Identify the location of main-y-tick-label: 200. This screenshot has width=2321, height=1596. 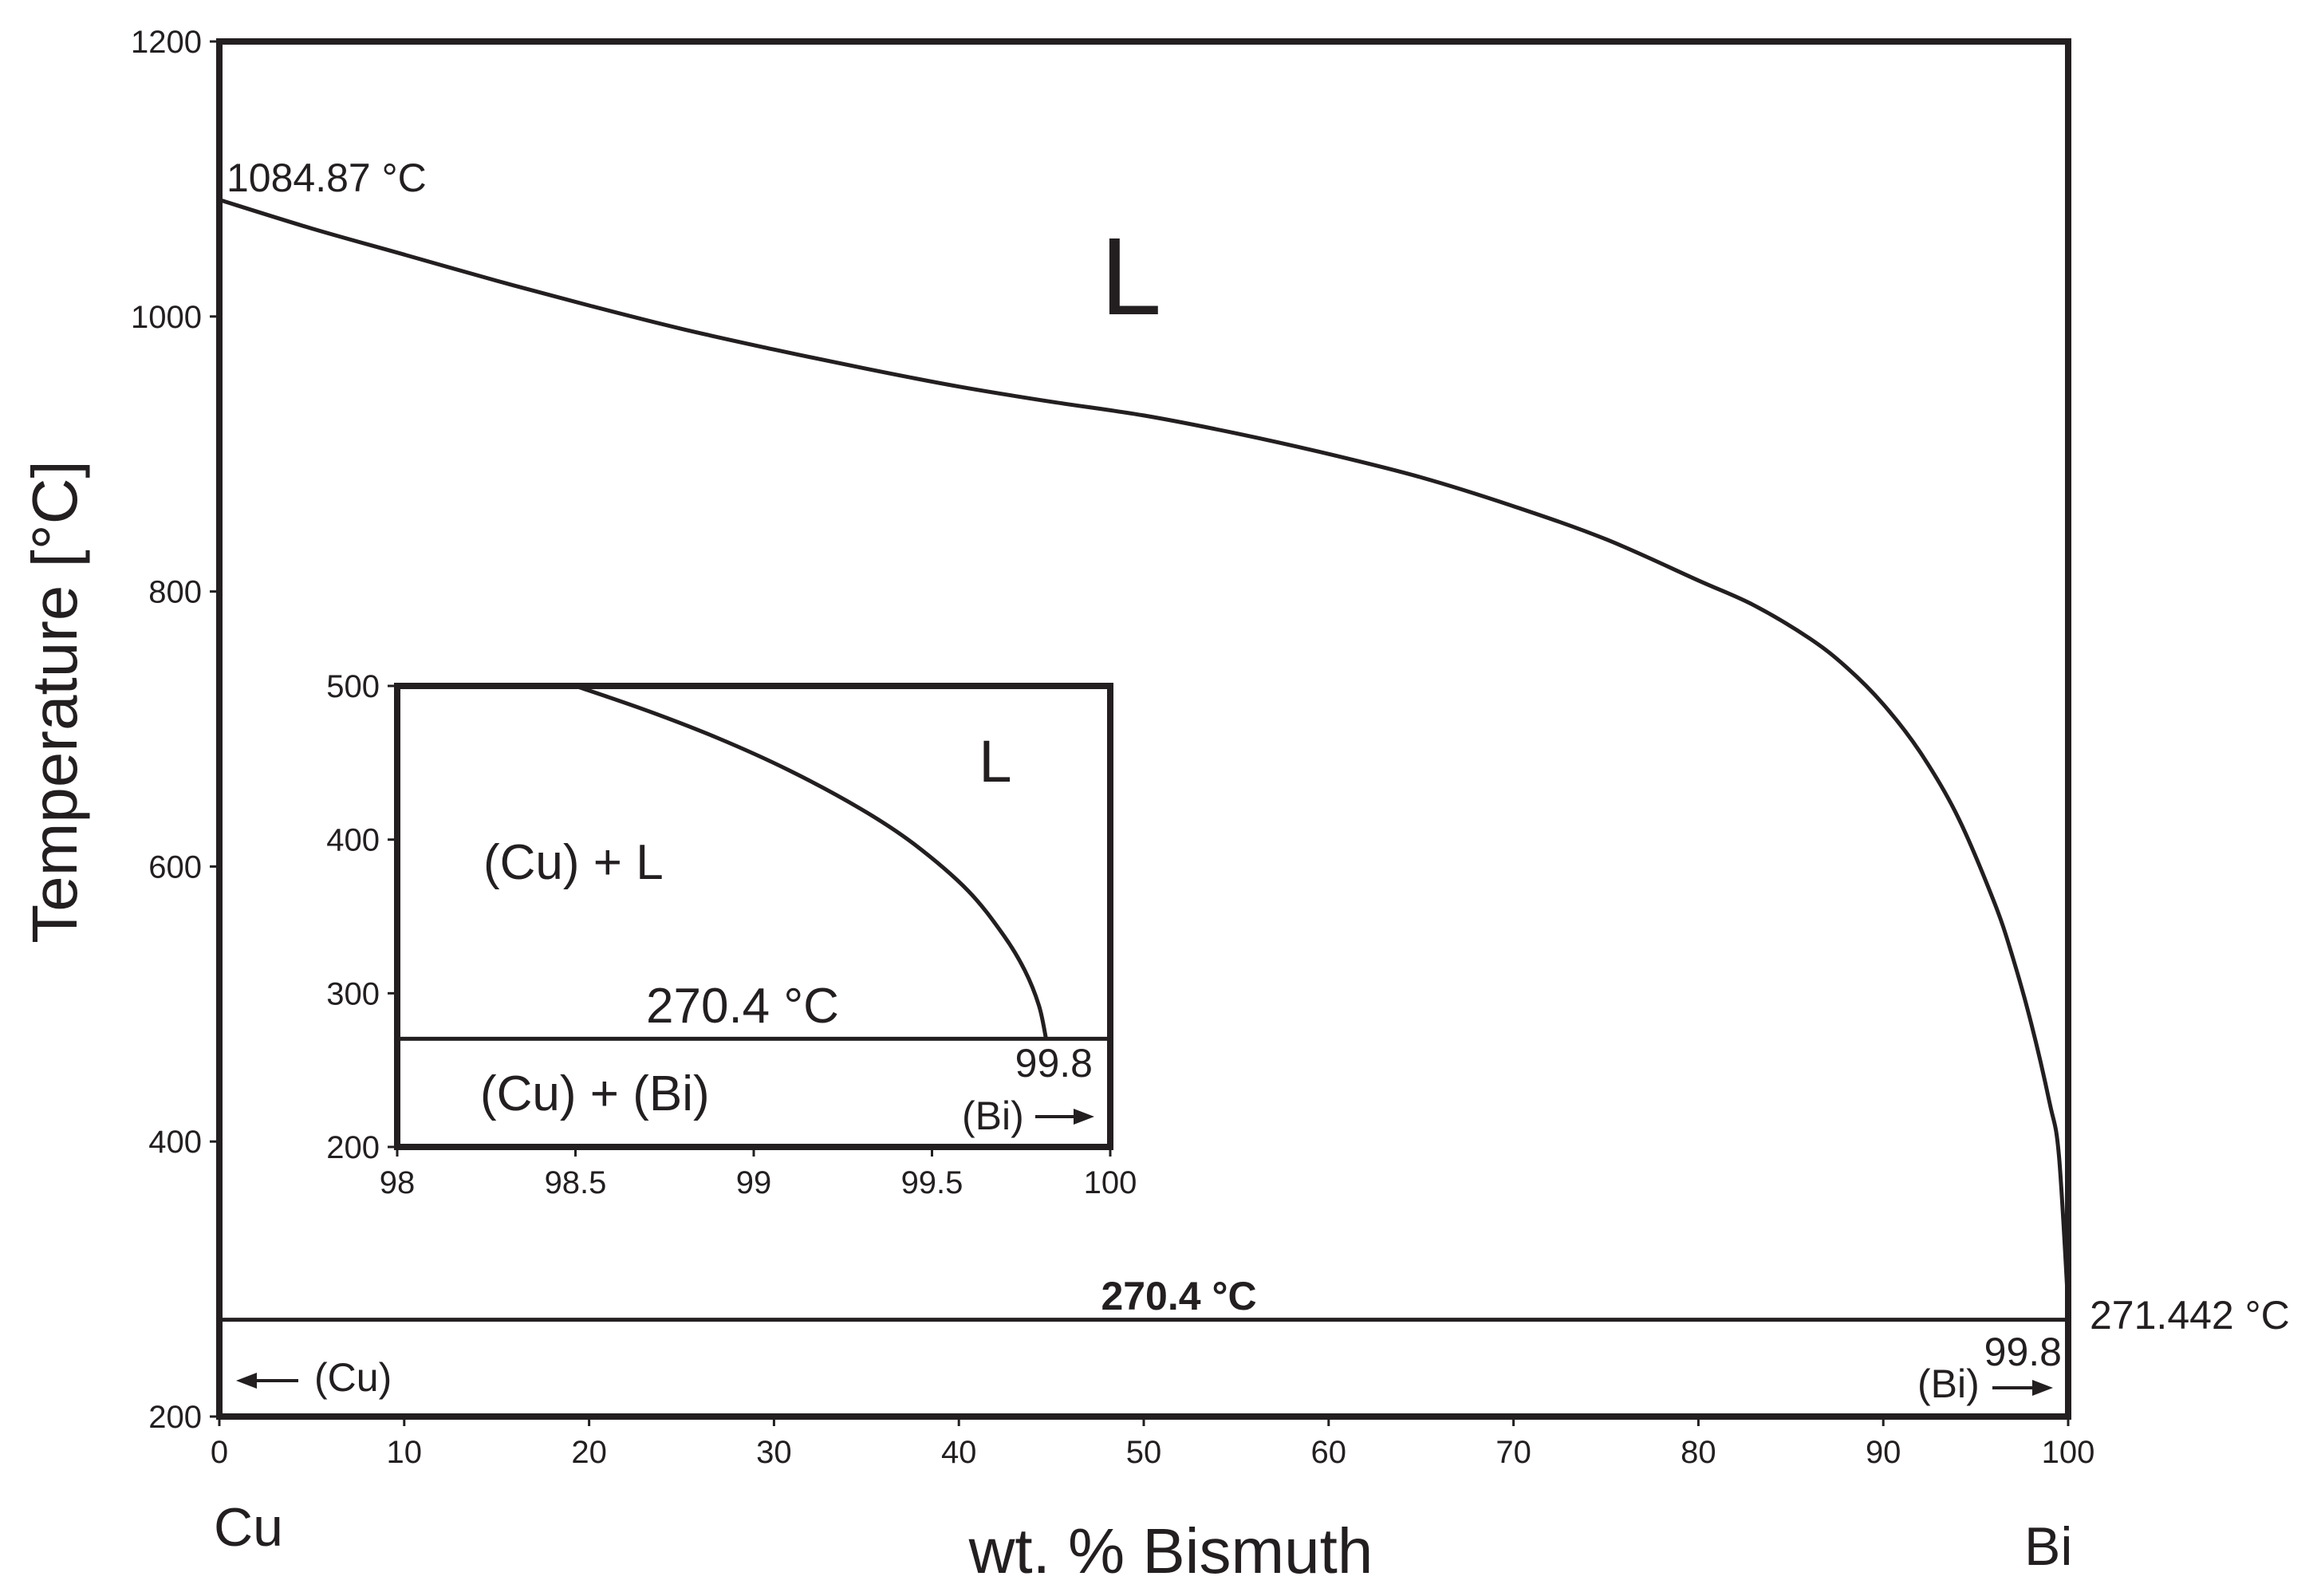
(175, 1417).